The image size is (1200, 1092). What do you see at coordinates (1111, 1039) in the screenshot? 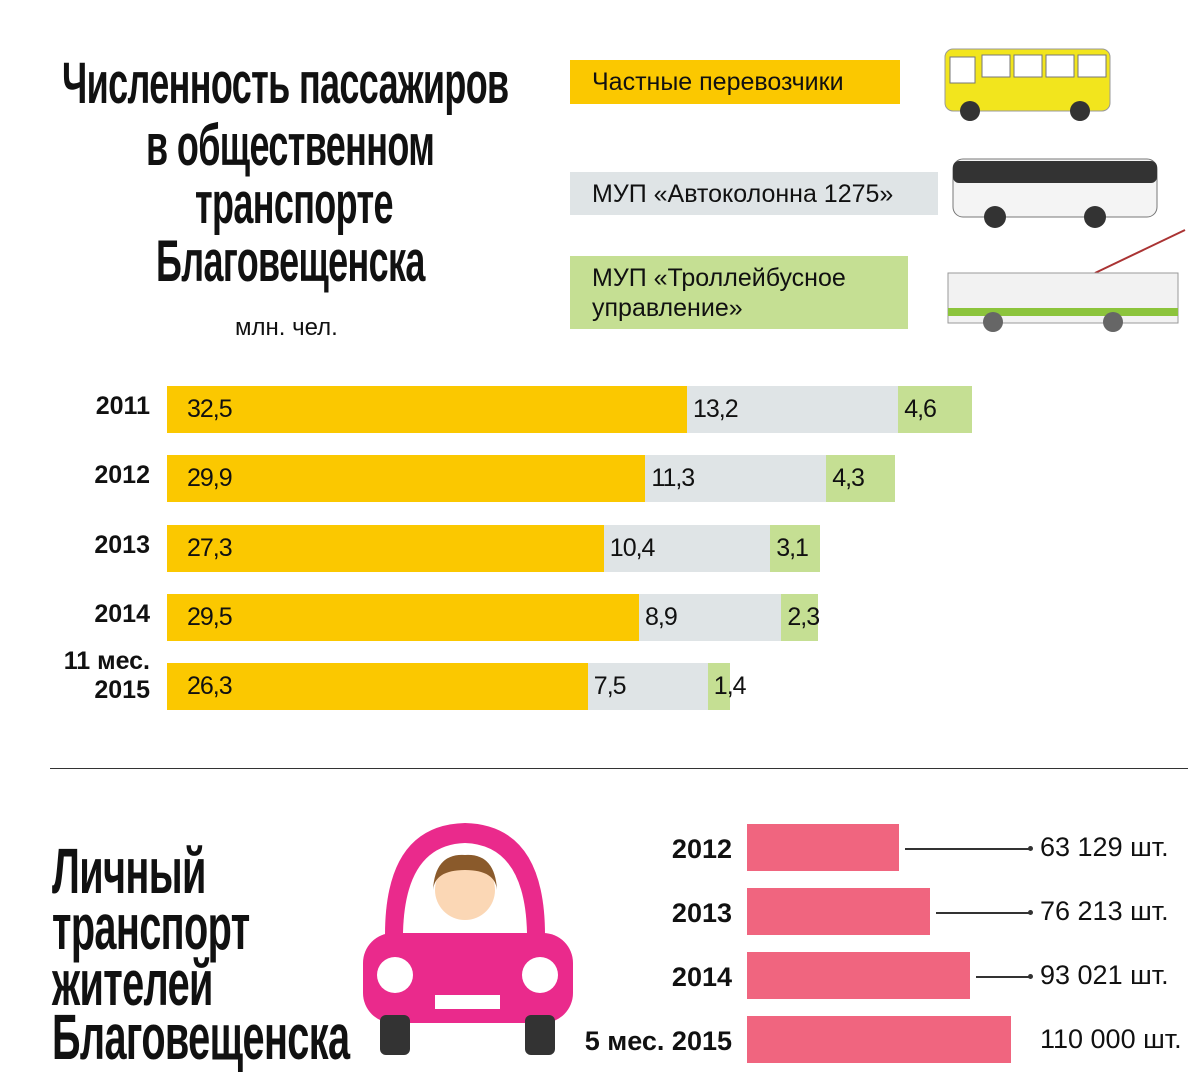
I see `value-label: 110 000 шт.` at bounding box center [1111, 1039].